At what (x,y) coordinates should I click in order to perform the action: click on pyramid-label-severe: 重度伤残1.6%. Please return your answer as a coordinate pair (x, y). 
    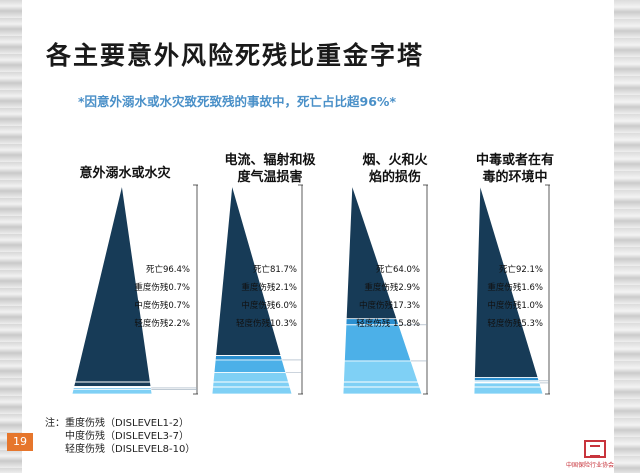
    Looking at the image, I should click on (515, 287).